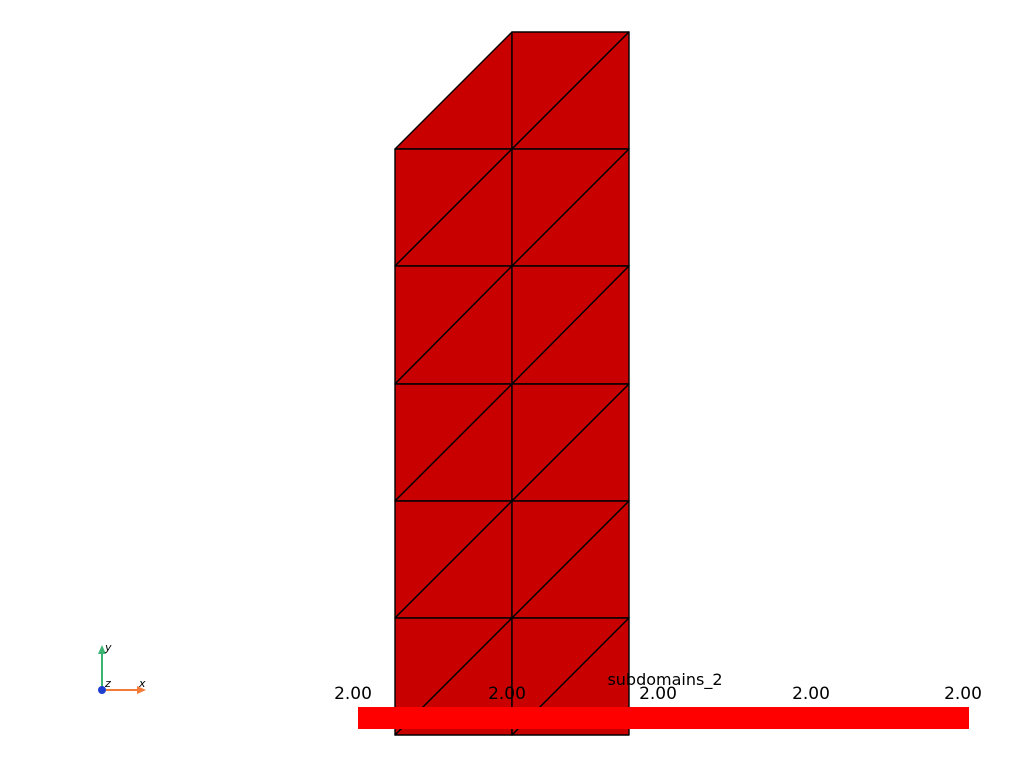 Image resolution: width=1024 pixels, height=768 pixels. Describe the element at coordinates (102, 690) in the screenshot. I see `z-axis-dot` at that location.